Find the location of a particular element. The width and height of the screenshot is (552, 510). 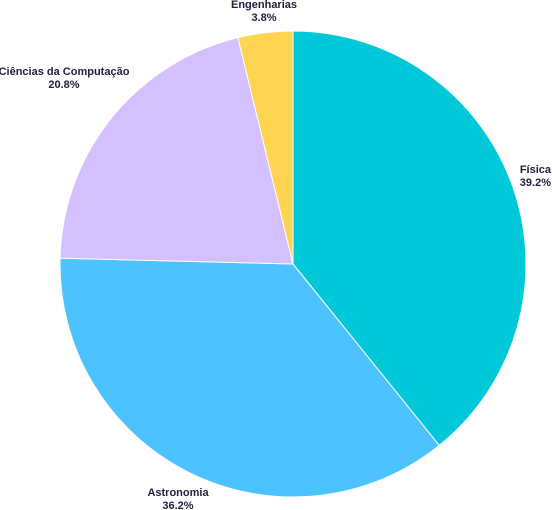

slice-value-1: 36.2% is located at coordinates (177, 505).